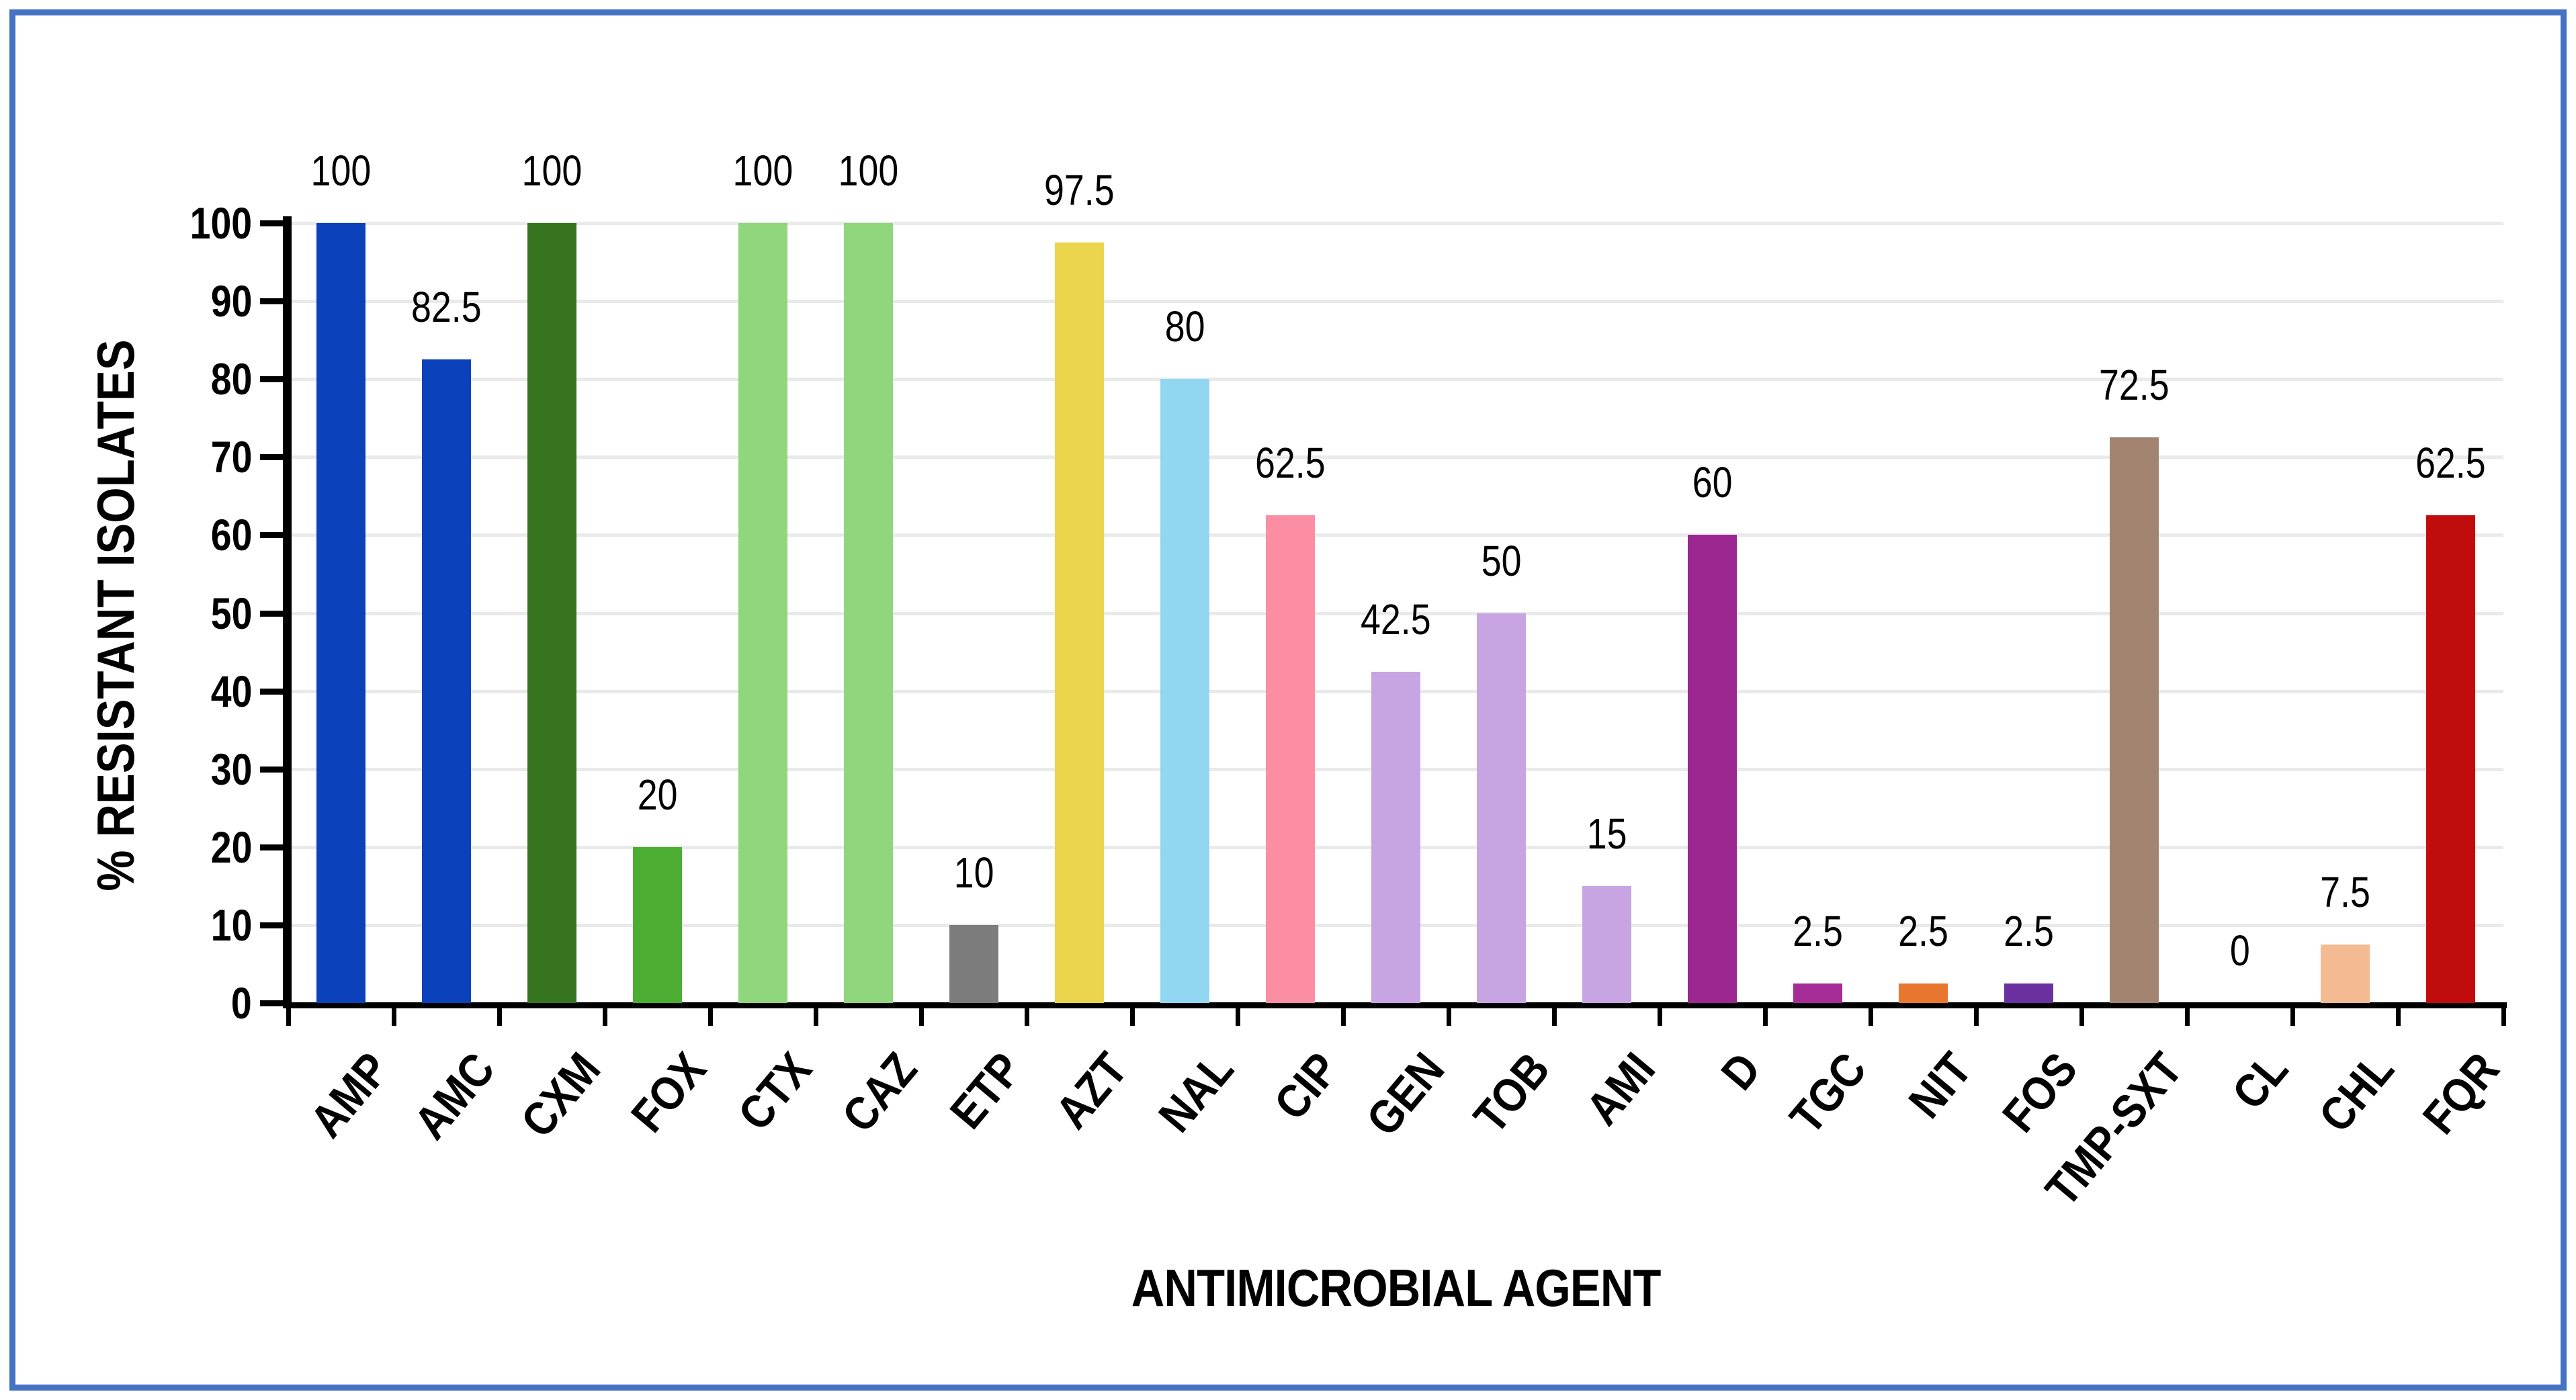 Image resolution: width=2576 pixels, height=1400 pixels. What do you see at coordinates (2345, 892) in the screenshot?
I see `value-label-text: 7.5` at bounding box center [2345, 892].